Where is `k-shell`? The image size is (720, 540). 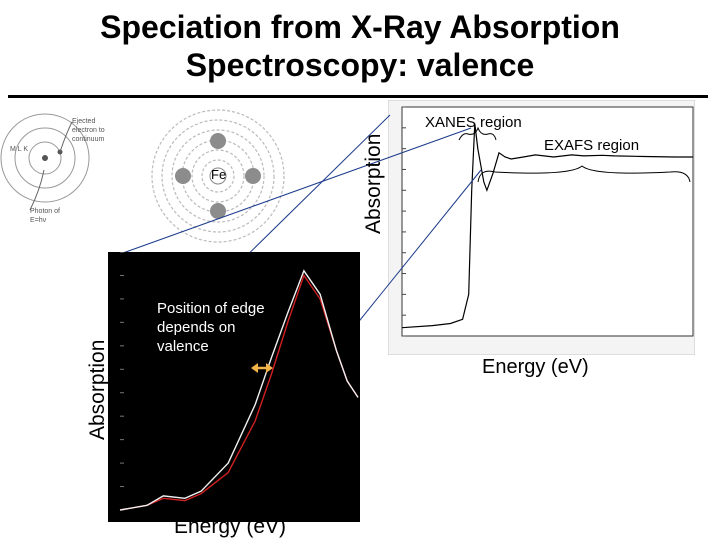 k-shell is located at coordinates (45, 158).